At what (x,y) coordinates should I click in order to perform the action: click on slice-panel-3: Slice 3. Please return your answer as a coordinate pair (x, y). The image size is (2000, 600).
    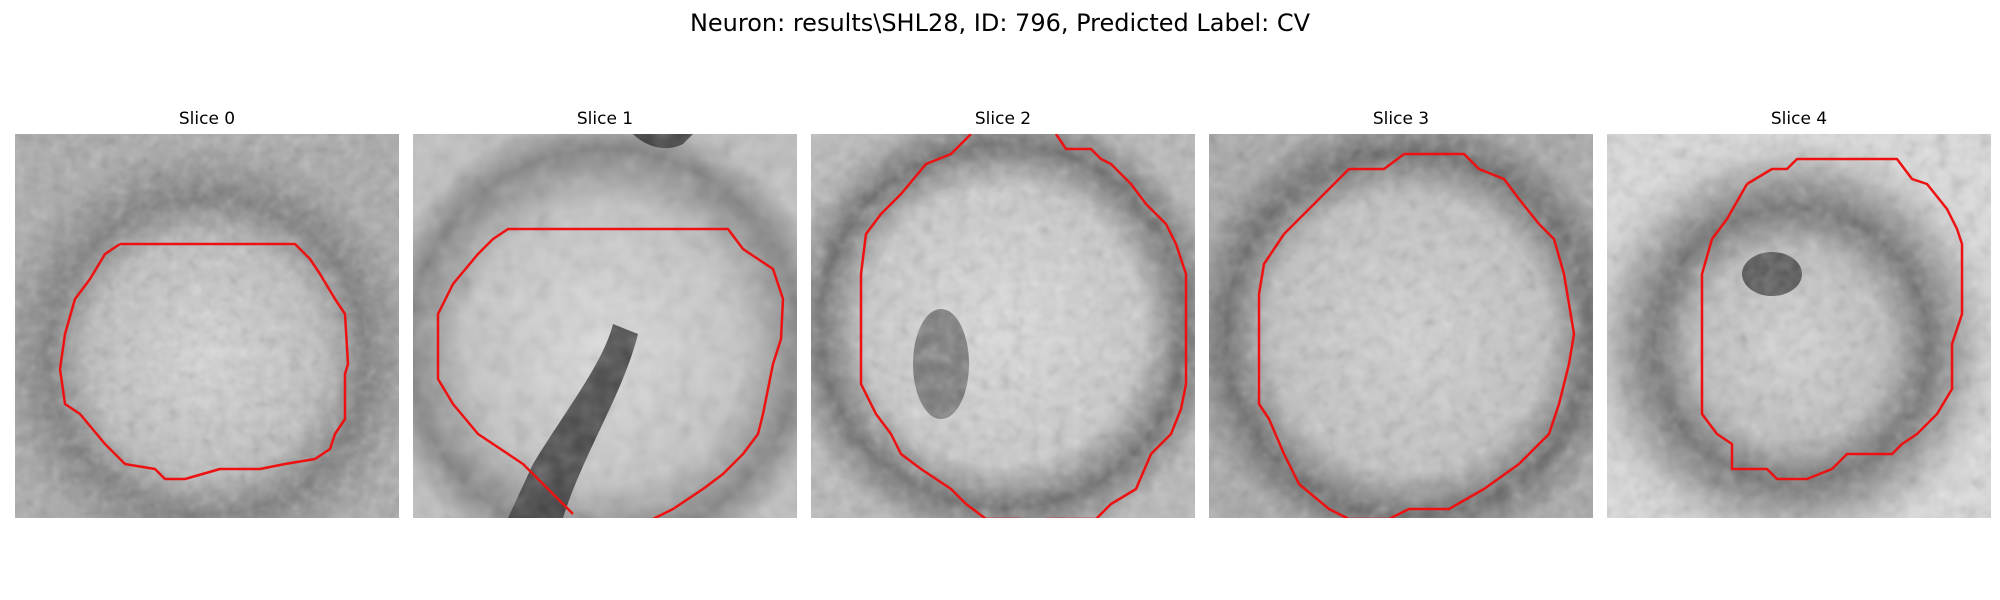
    Looking at the image, I should click on (1401, 313).